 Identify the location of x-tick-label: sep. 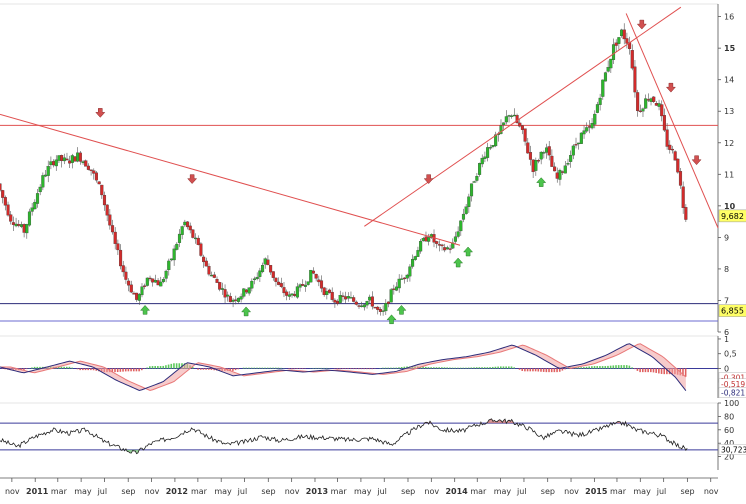
(548, 491).